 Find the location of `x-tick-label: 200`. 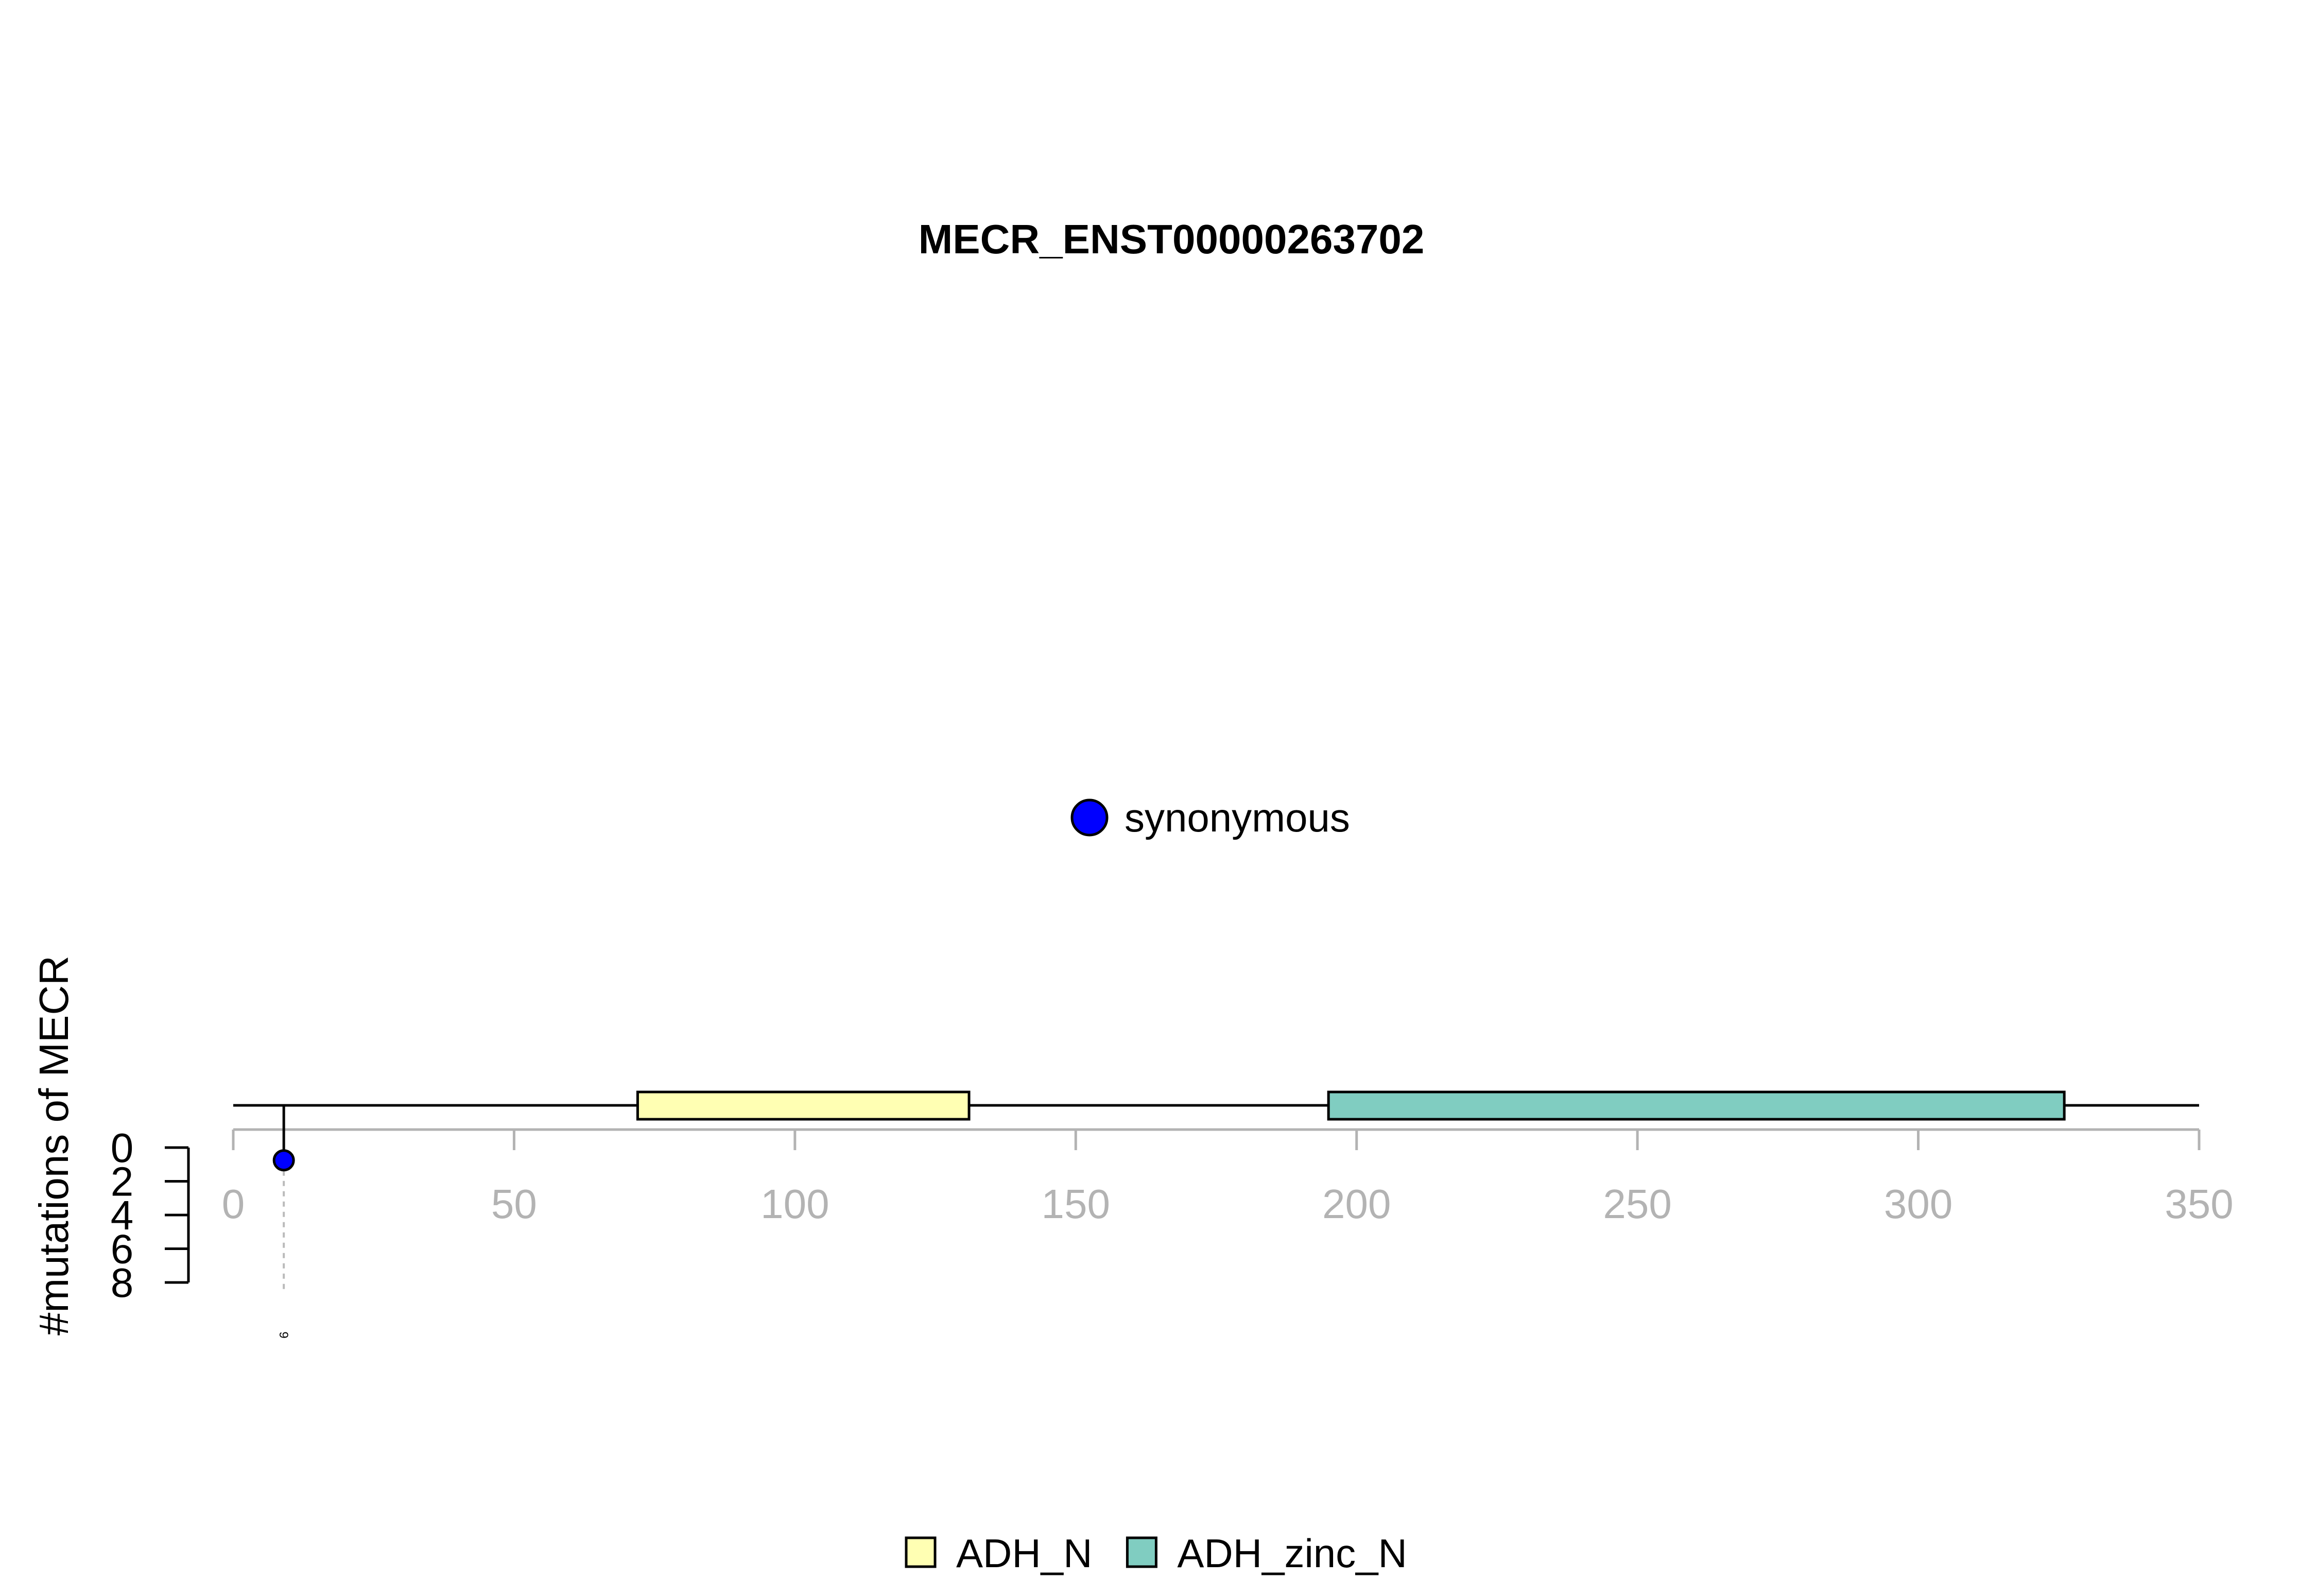

x-tick-label: 200 is located at coordinates (1356, 1204).